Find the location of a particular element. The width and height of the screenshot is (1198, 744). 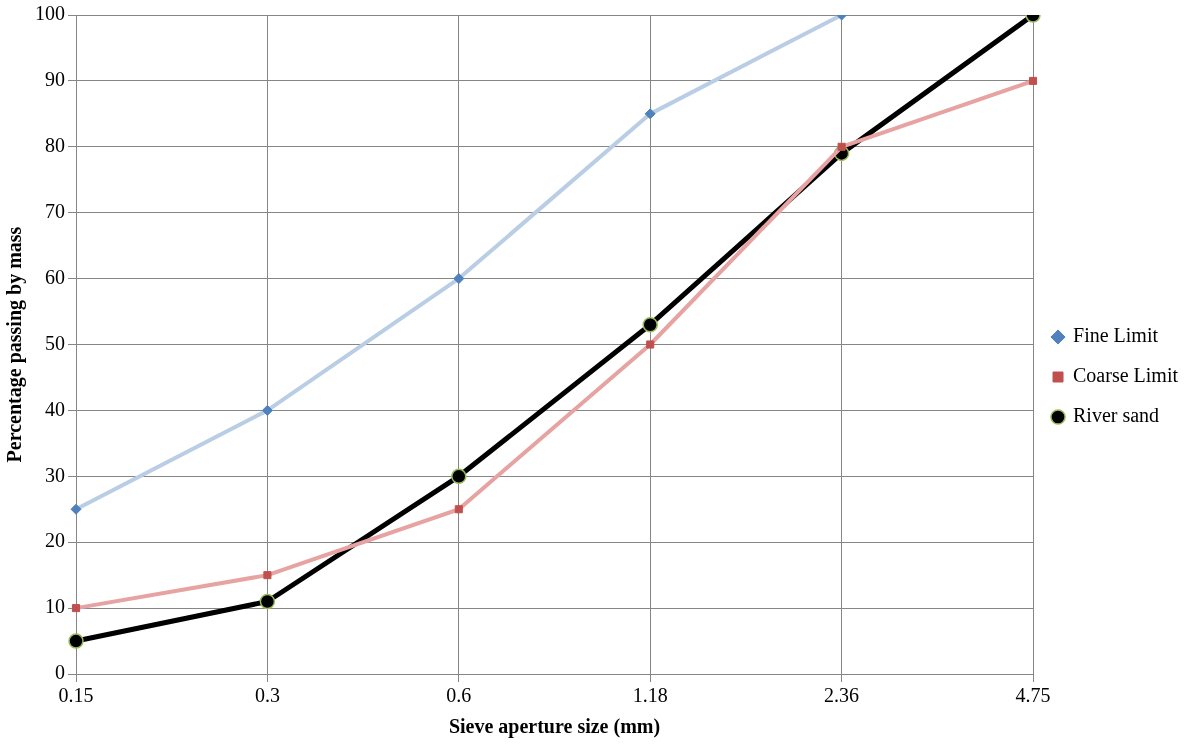

y-tick-label: 90 is located at coordinates (55, 79).